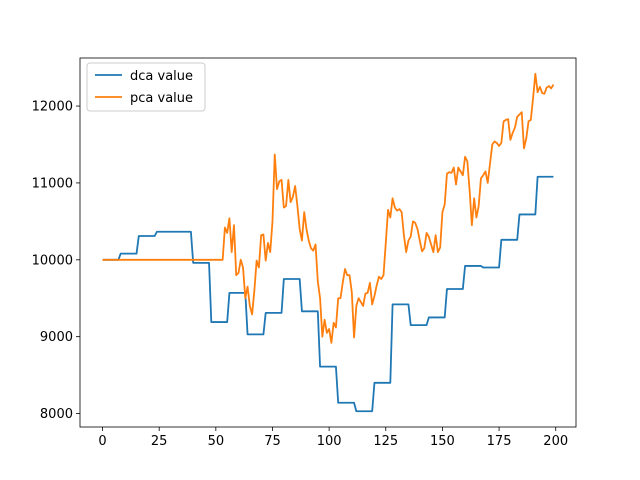 Image resolution: width=640 pixels, height=480 pixels. What do you see at coordinates (161, 76) in the screenshot?
I see `legend-label-dca: dca value` at bounding box center [161, 76].